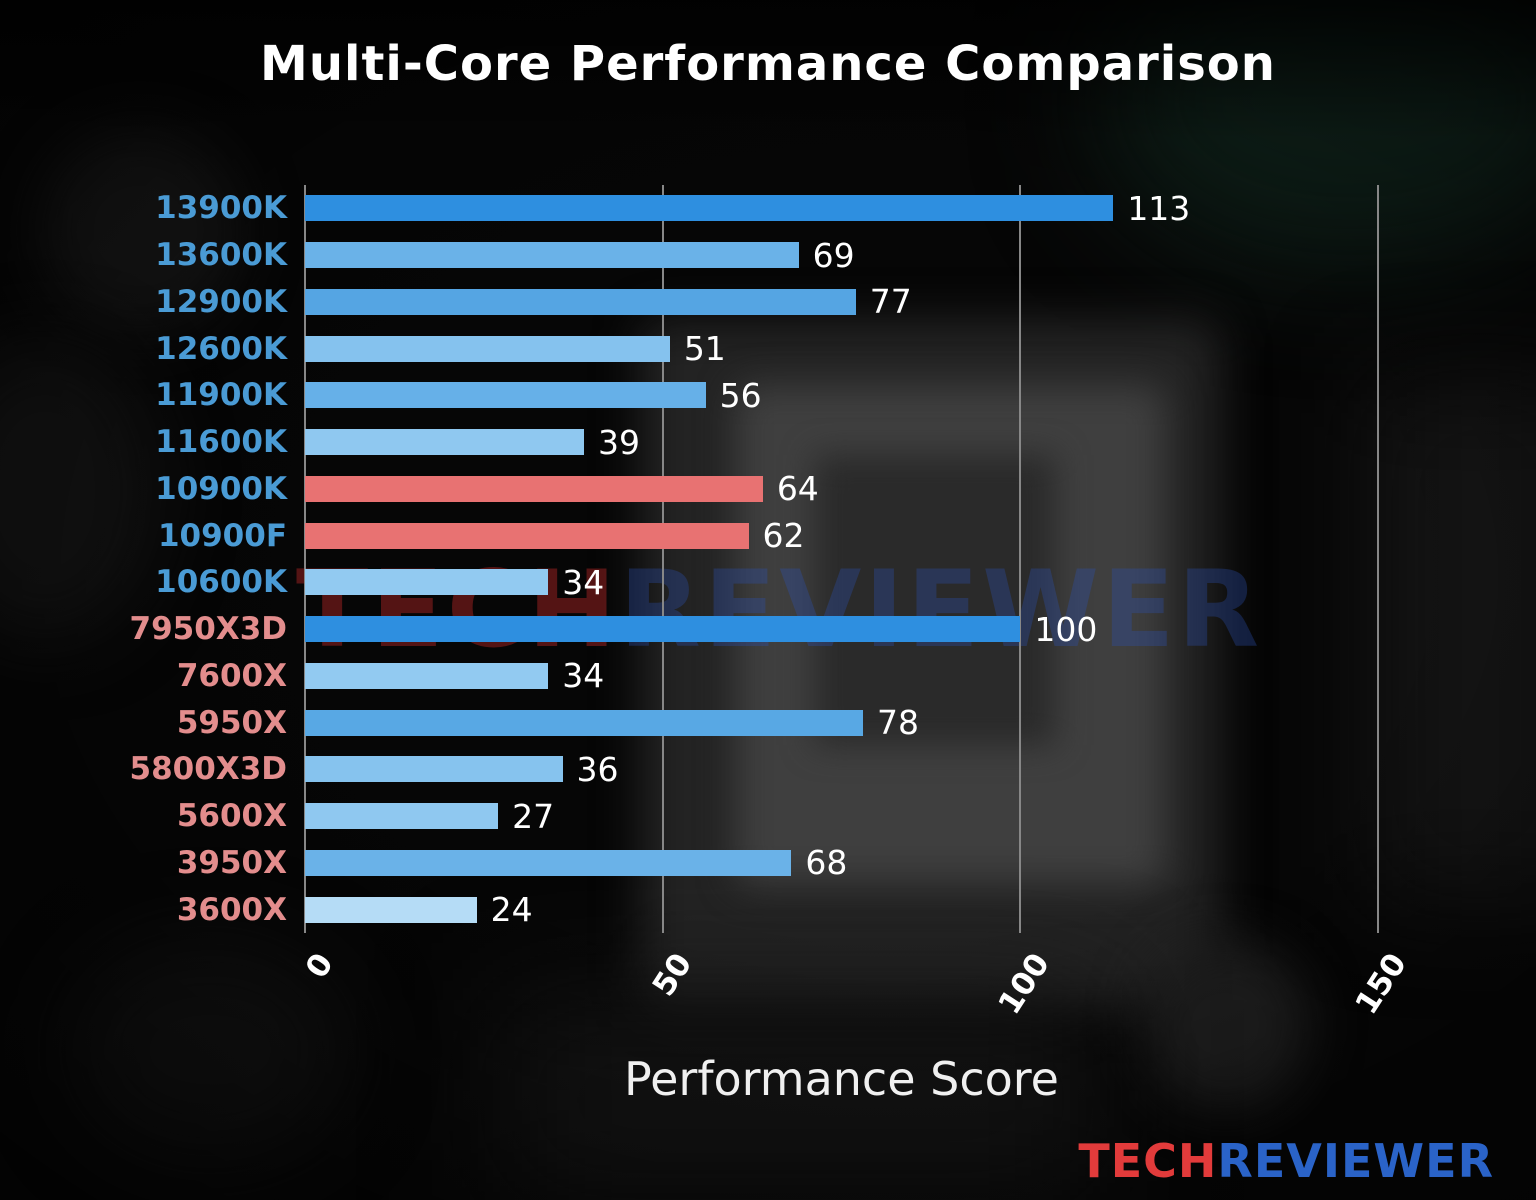 The width and height of the screenshot is (1536, 1200). Describe the element at coordinates (320, 966) in the screenshot. I see `x-tick-label: 0` at that location.